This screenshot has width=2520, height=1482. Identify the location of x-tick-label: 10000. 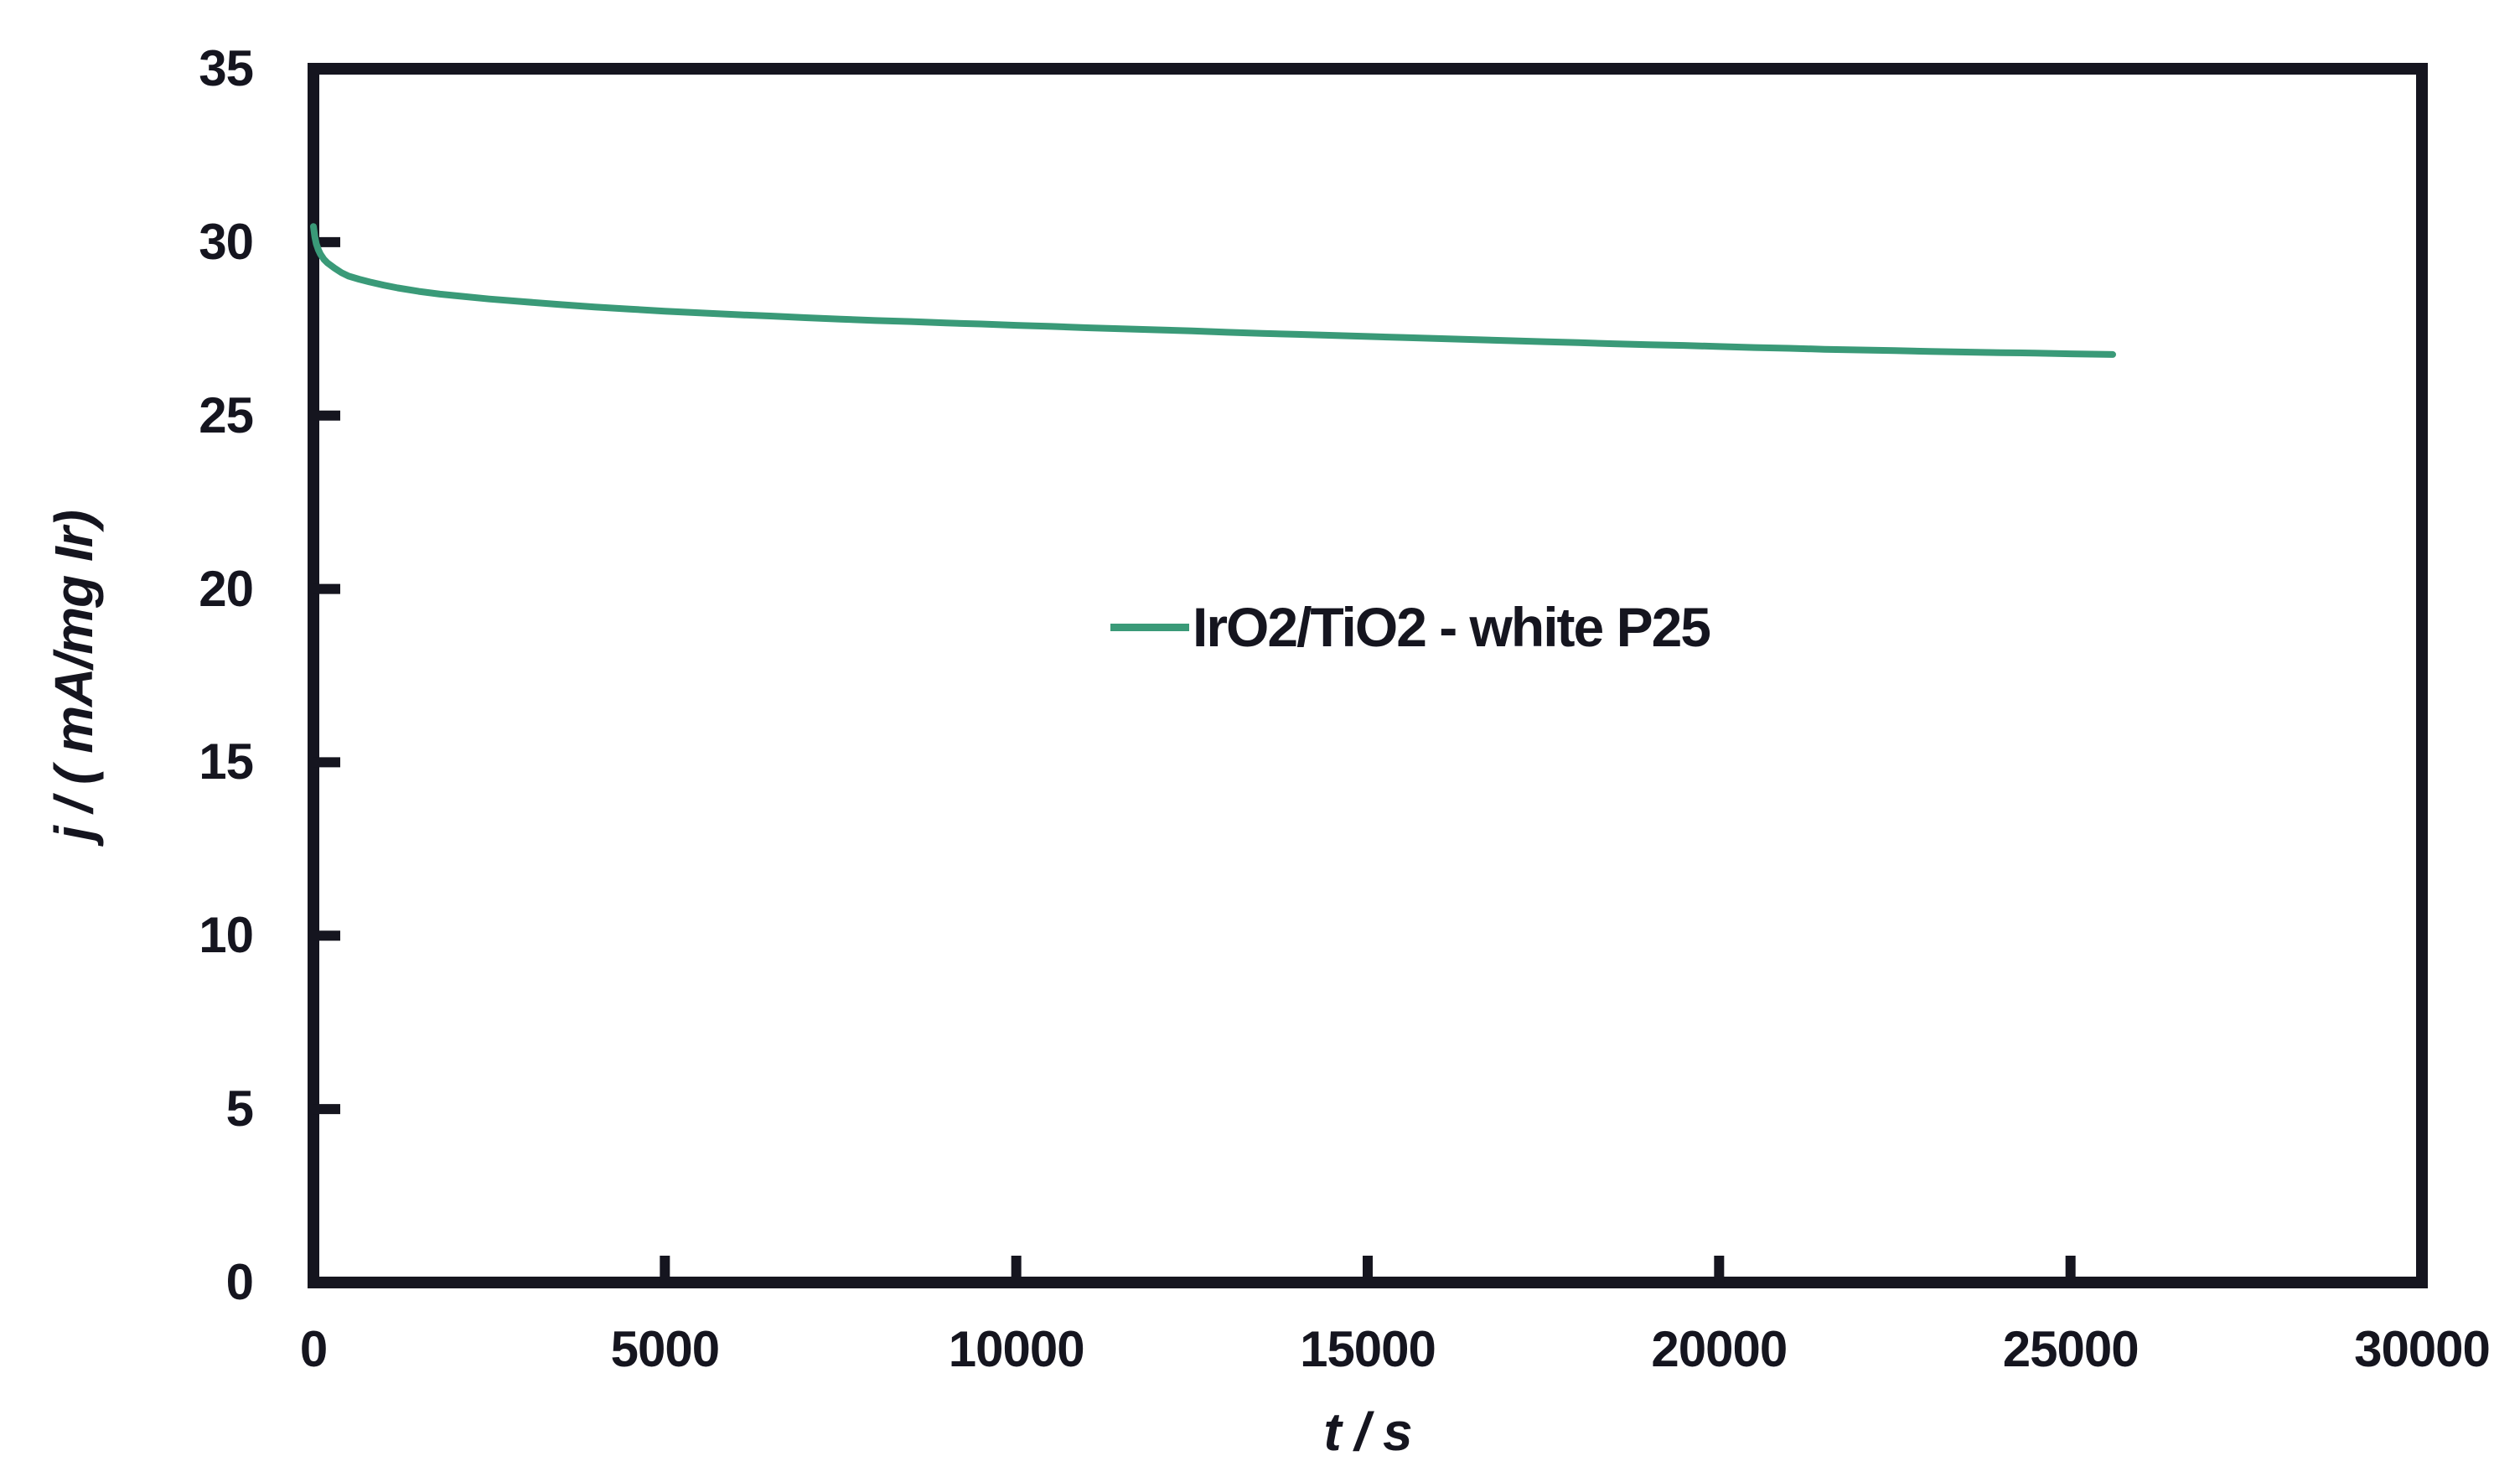
(1016, 1349).